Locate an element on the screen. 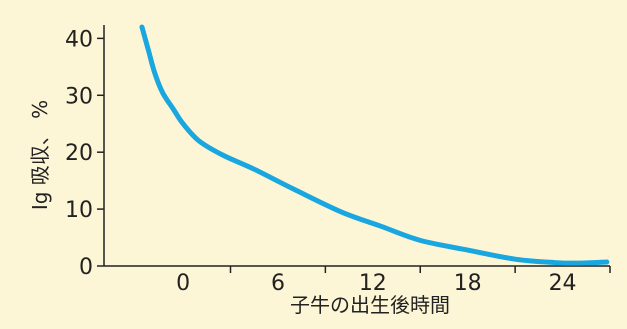 The image size is (627, 329). x-tick-label: 18 is located at coordinates (468, 283).